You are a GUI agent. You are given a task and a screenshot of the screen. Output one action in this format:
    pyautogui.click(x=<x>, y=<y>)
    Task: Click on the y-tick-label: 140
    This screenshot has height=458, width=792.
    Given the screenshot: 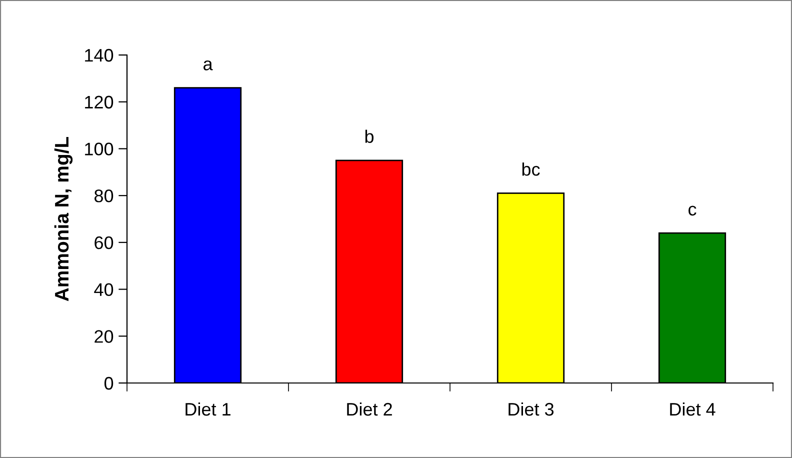 What is the action you would take?
    pyautogui.click(x=99, y=55)
    